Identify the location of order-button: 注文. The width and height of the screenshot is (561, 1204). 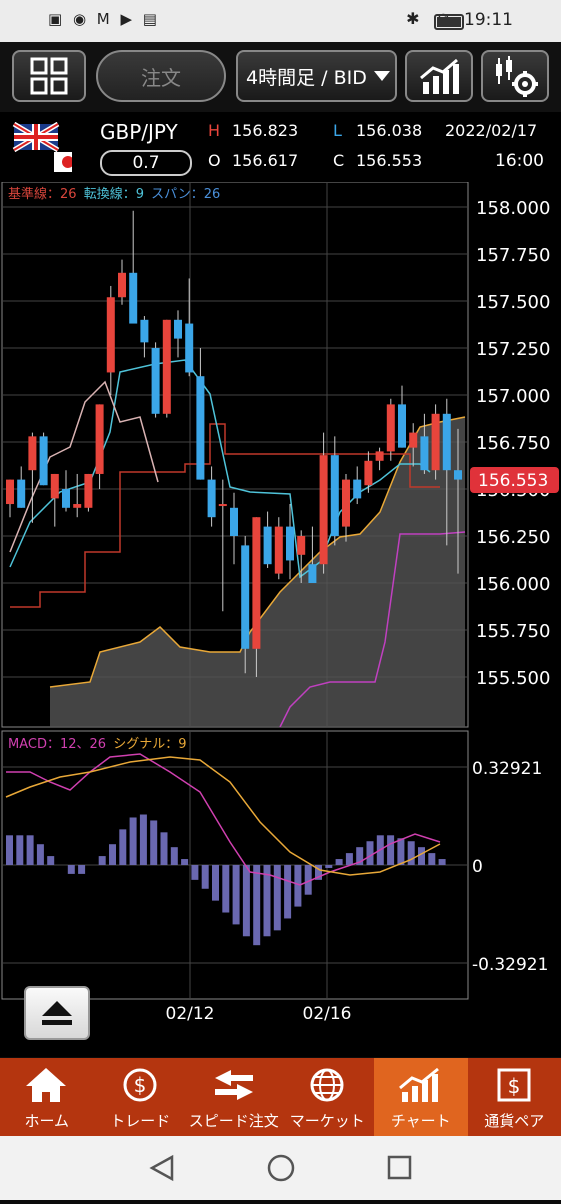
(161, 76).